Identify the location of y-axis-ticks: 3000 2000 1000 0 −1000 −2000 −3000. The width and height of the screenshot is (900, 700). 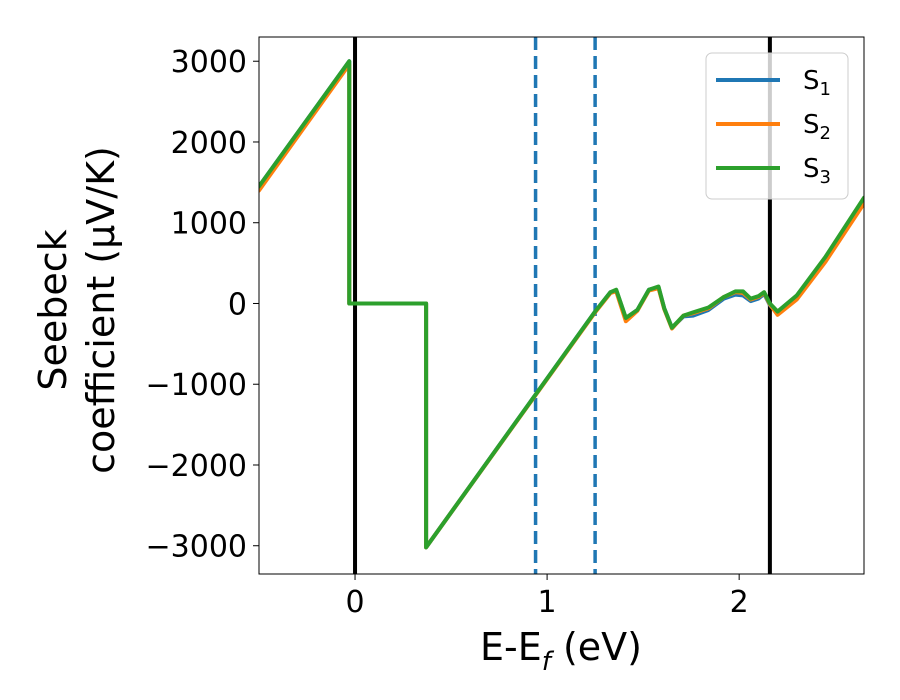
(202, 305).